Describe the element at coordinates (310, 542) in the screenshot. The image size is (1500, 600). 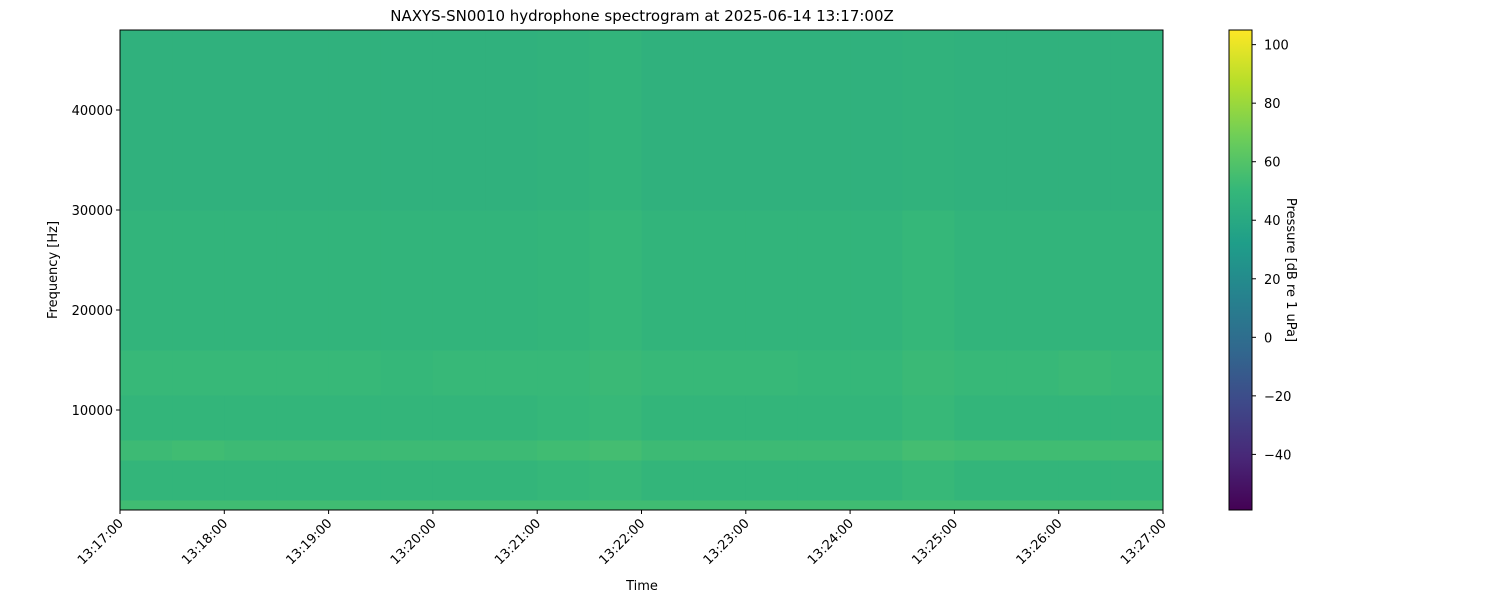
I see `x-tick-label: 13:19:00` at that location.